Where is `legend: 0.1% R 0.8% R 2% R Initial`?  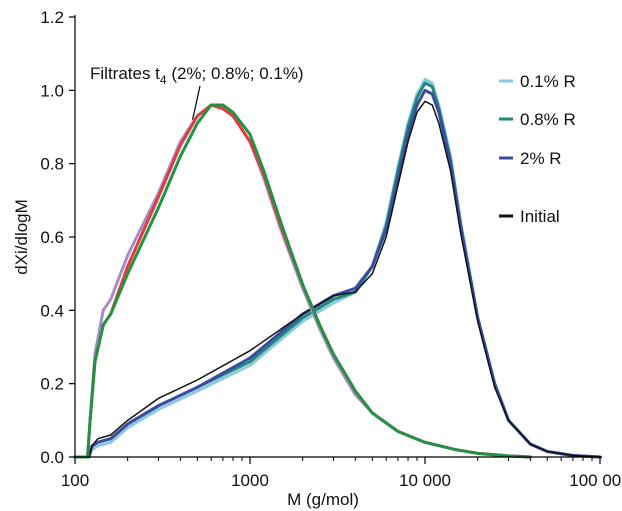 legend: 0.1% R 0.8% R 2% R Initial is located at coordinates (537, 149).